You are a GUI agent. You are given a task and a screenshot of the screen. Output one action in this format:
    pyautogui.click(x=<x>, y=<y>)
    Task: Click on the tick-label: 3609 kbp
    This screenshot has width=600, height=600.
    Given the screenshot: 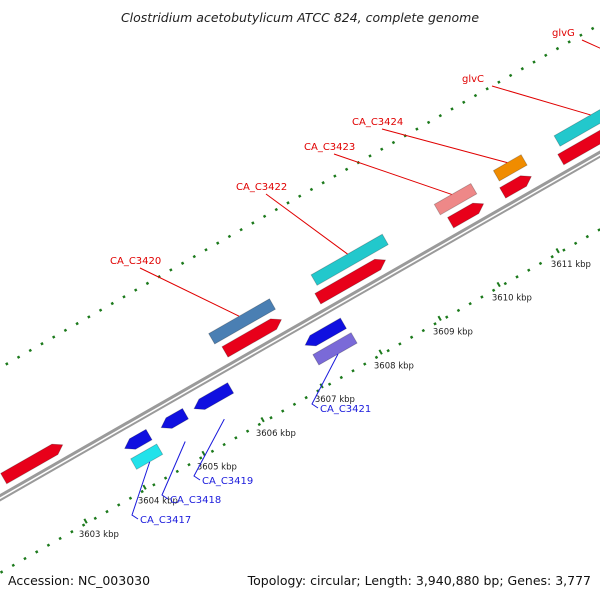 What is the action you would take?
    pyautogui.click(x=453, y=332)
    